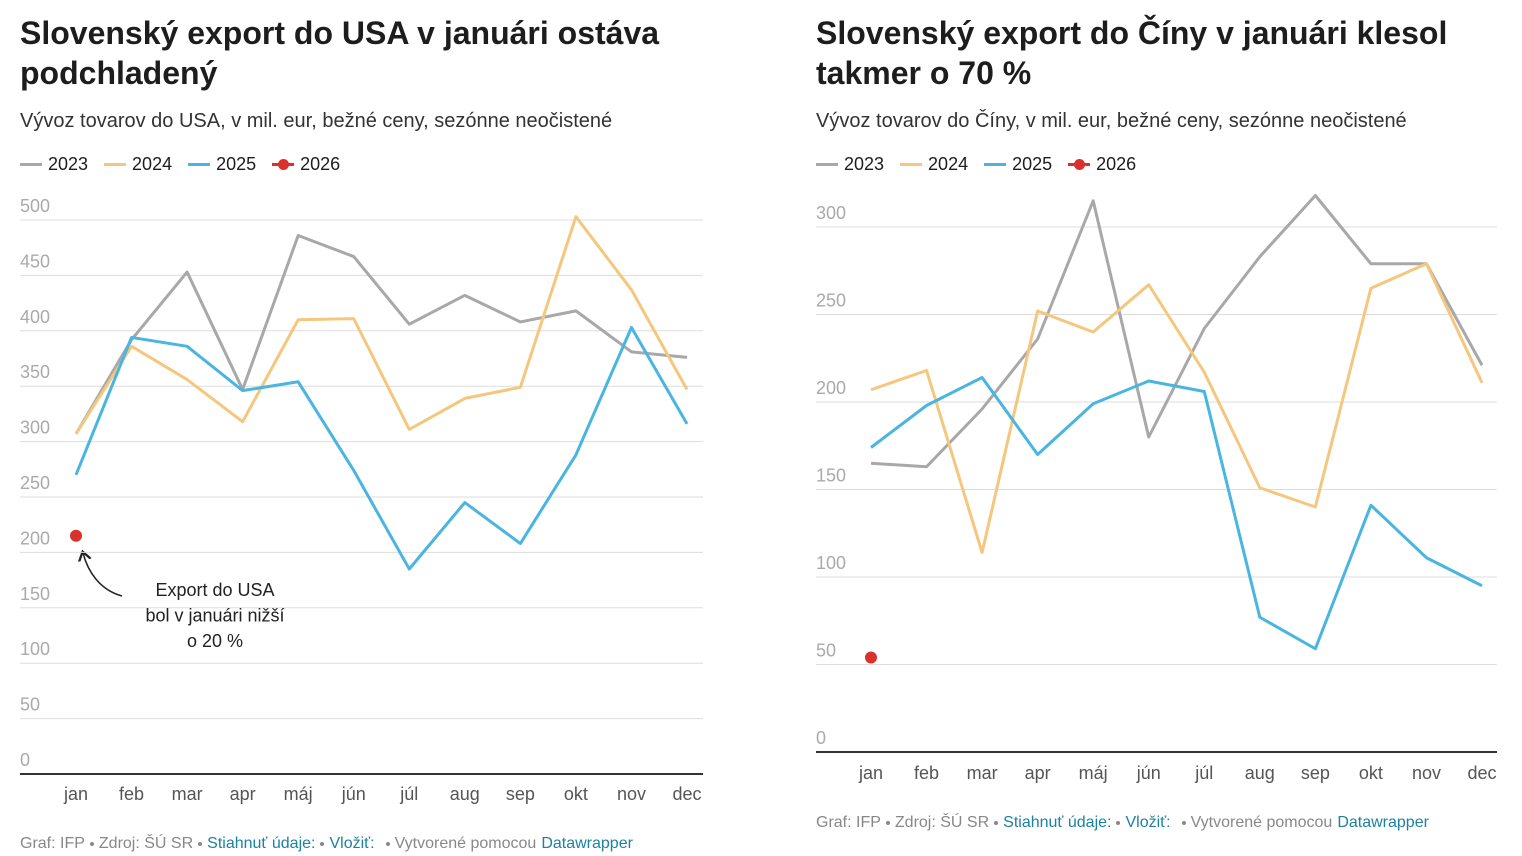 The image size is (1522, 856). What do you see at coordinates (35, 261) in the screenshot?
I see `y-tick-label: 450` at bounding box center [35, 261].